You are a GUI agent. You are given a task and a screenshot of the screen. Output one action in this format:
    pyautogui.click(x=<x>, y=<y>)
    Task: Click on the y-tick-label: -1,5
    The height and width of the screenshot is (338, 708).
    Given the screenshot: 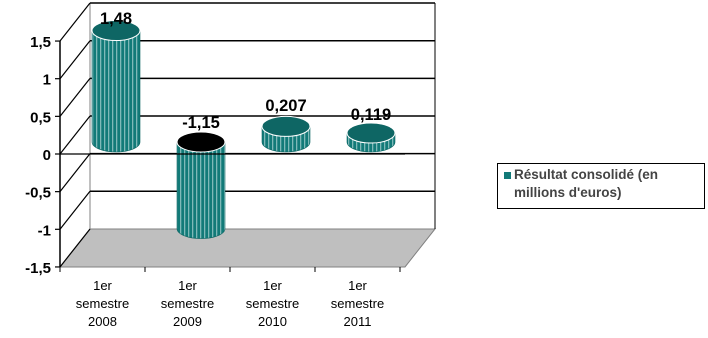 What is the action you would take?
    pyautogui.click(x=38, y=268)
    